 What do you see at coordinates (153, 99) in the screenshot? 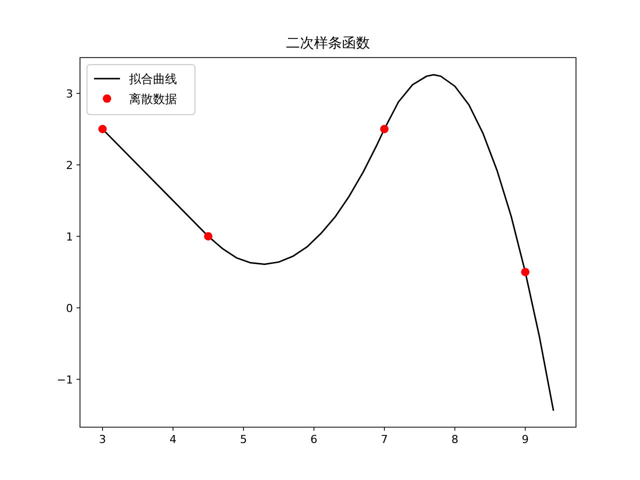
I see `legend-label: 离散数据` at bounding box center [153, 99].